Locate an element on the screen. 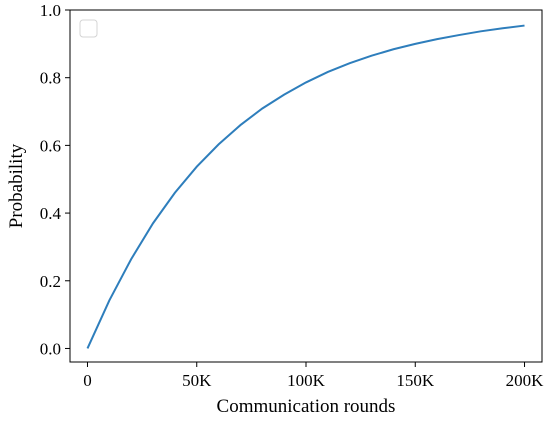 The width and height of the screenshot is (546, 421). x-tick-label: 100K is located at coordinates (306, 380).